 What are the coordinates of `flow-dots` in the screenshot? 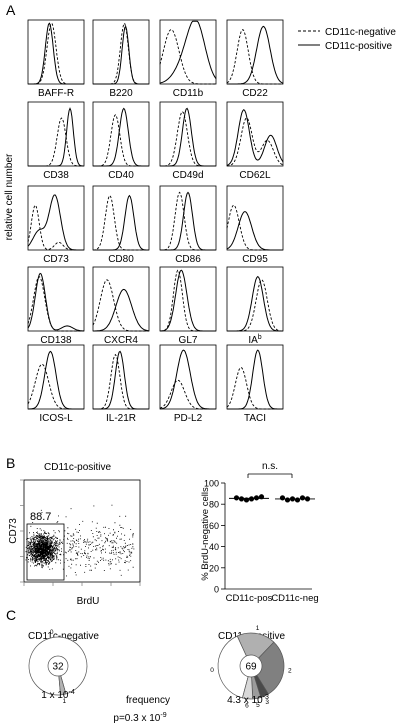 It's located at (80, 540).